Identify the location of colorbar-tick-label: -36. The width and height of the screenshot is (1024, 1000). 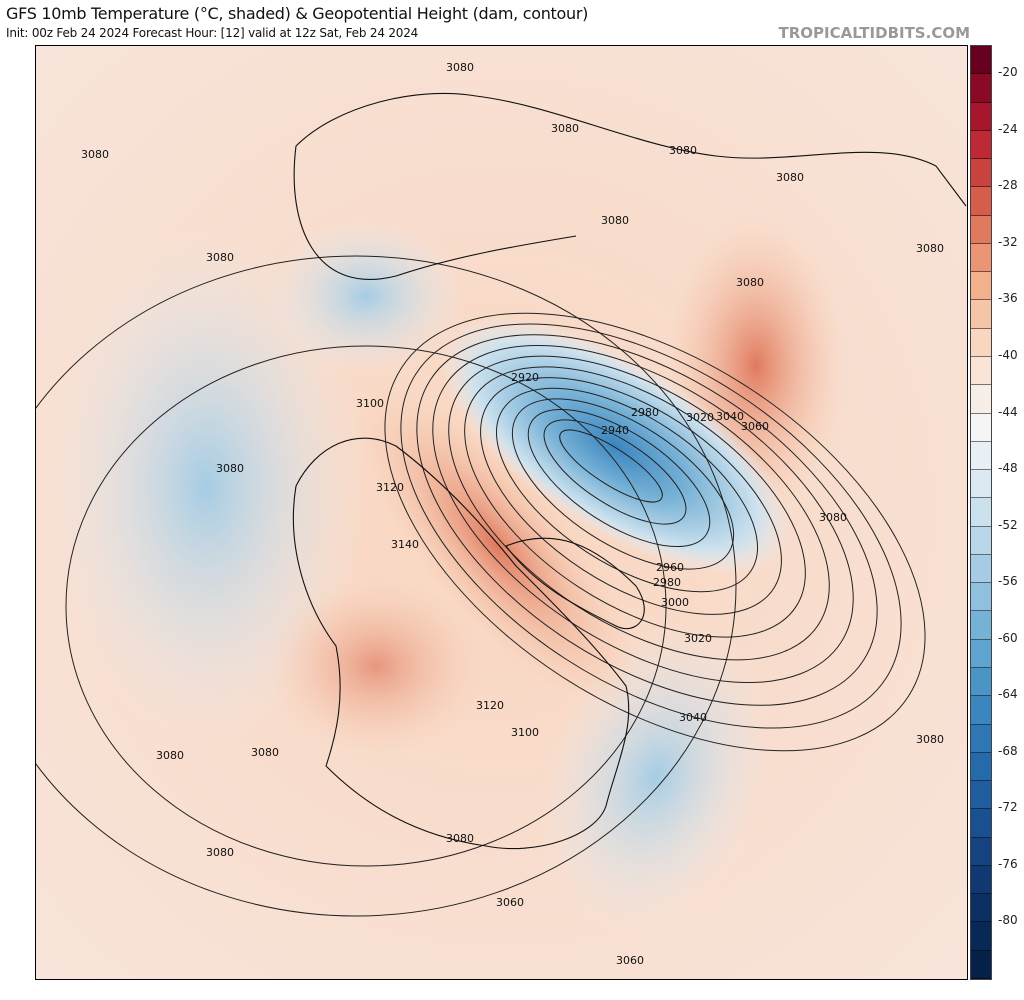
(1008, 298).